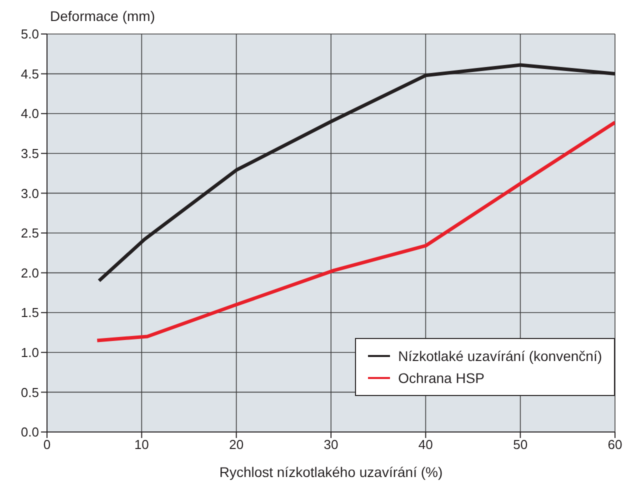  I want to click on y-tick-label: 3.5, so click(29, 154).